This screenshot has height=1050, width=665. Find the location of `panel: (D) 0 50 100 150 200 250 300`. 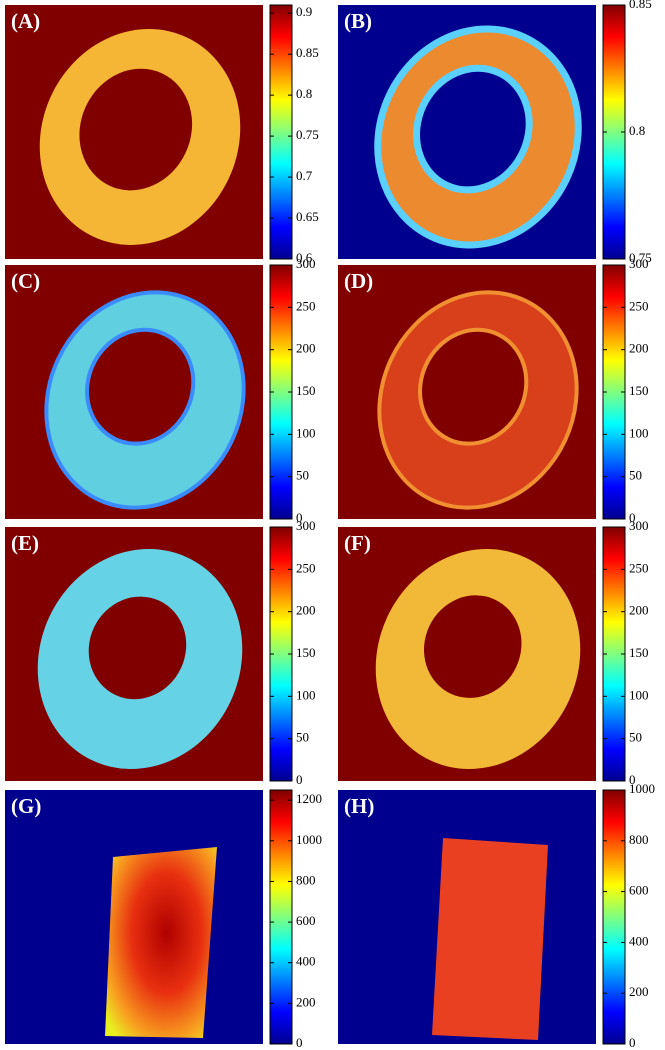

panel: (D) 0 50 100 150 200 250 300 is located at coordinates (493, 390).